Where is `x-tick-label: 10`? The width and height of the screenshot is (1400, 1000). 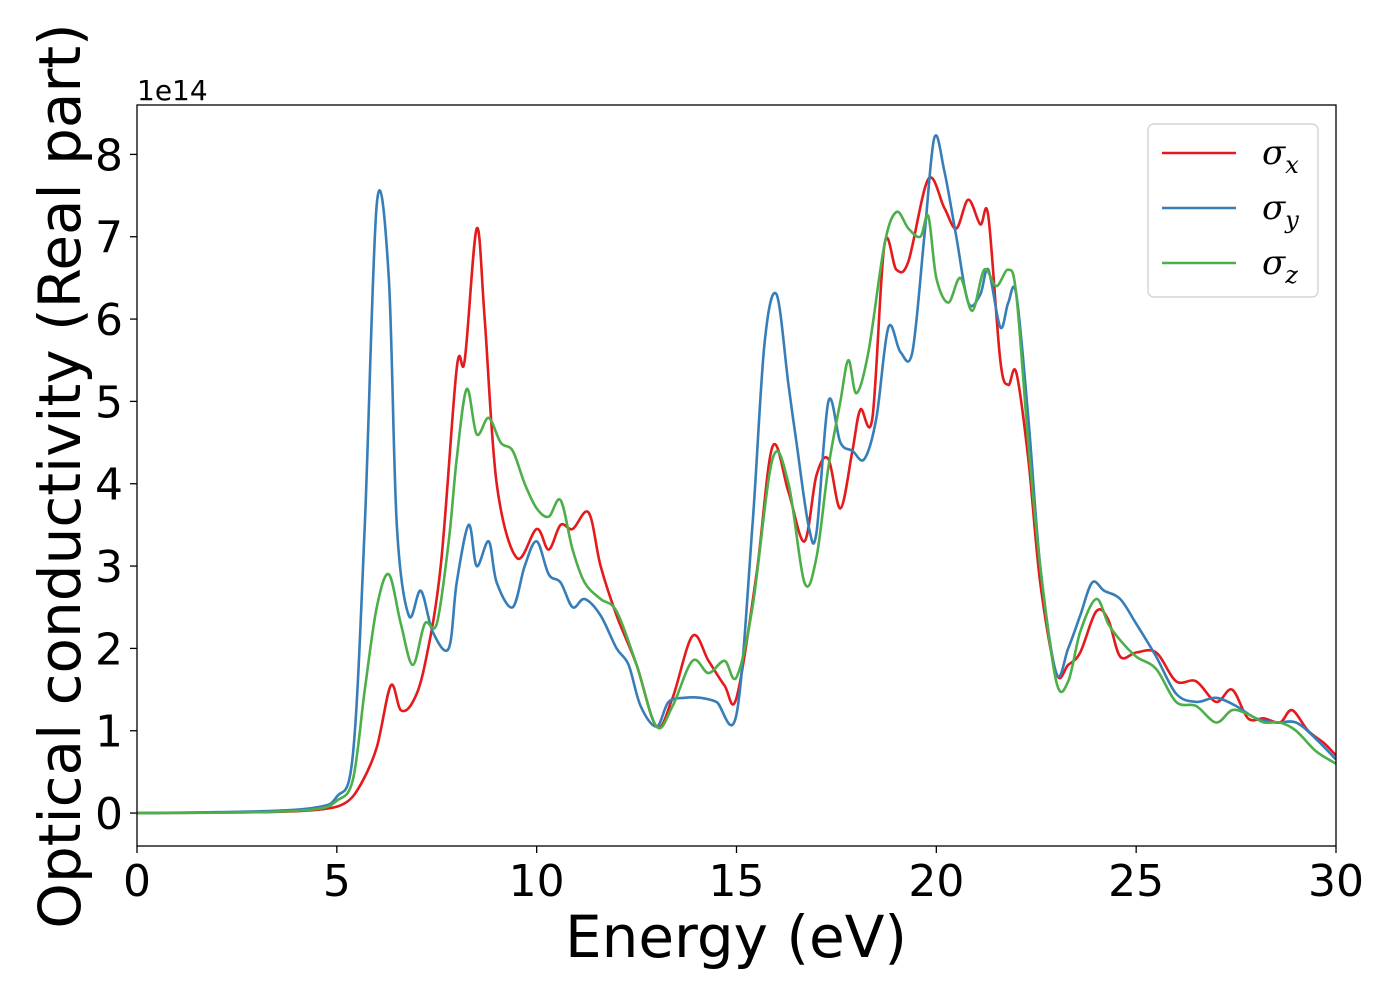
x-tick-label: 10 is located at coordinates (537, 881).